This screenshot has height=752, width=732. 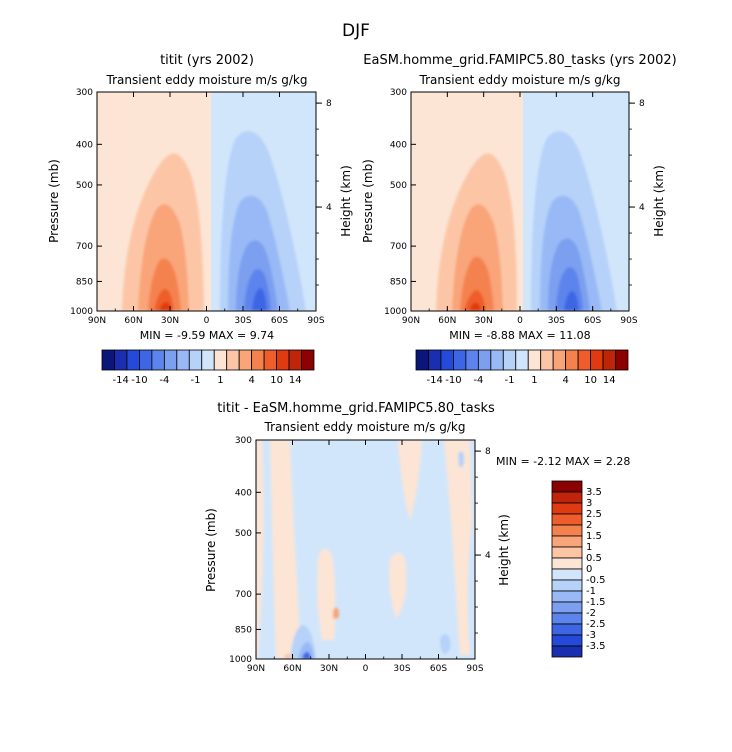 What do you see at coordinates (356, 408) in the screenshot?
I see `panel-title: titit - EaSM.homme_grid.FAMIPC5.80_tasks` at bounding box center [356, 408].